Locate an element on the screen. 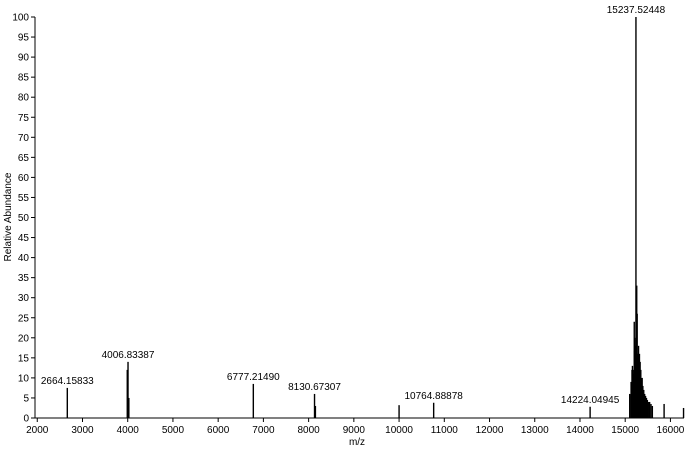 This screenshot has width=697, height=450. y-tick-label: 60 is located at coordinates (24, 178).